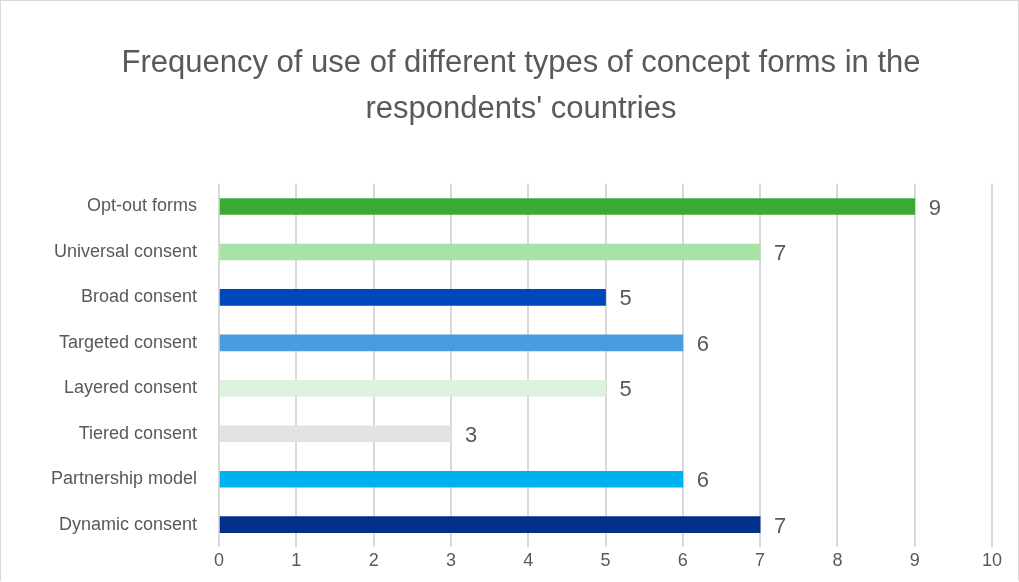  I want to click on data-label: 9, so click(934, 207).